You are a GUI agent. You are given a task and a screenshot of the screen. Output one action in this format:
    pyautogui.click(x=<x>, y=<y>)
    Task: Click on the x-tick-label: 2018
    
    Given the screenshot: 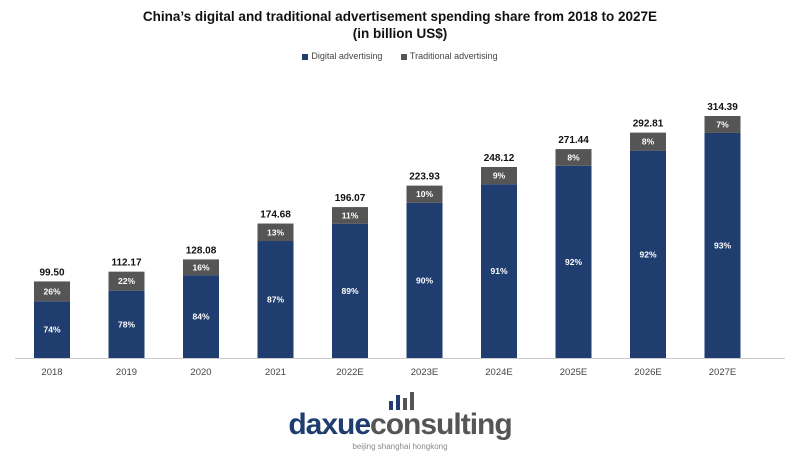 What is the action you would take?
    pyautogui.click(x=51, y=372)
    